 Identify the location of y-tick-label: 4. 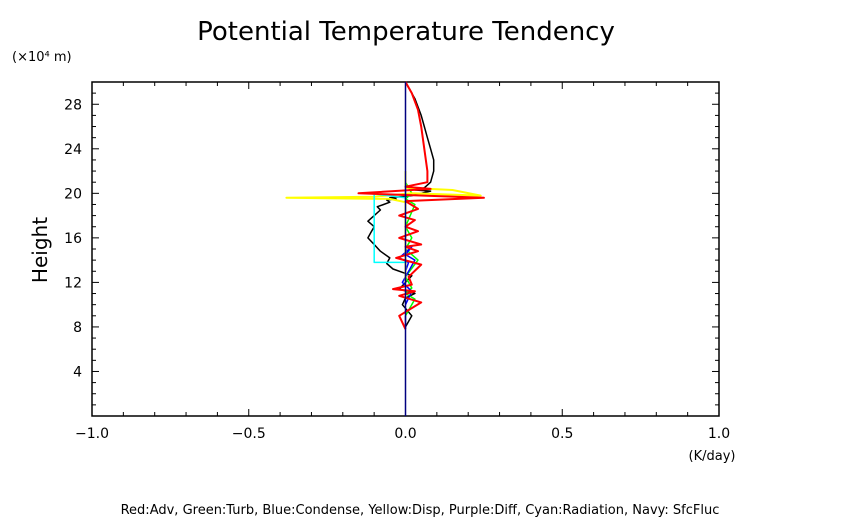
(77, 372).